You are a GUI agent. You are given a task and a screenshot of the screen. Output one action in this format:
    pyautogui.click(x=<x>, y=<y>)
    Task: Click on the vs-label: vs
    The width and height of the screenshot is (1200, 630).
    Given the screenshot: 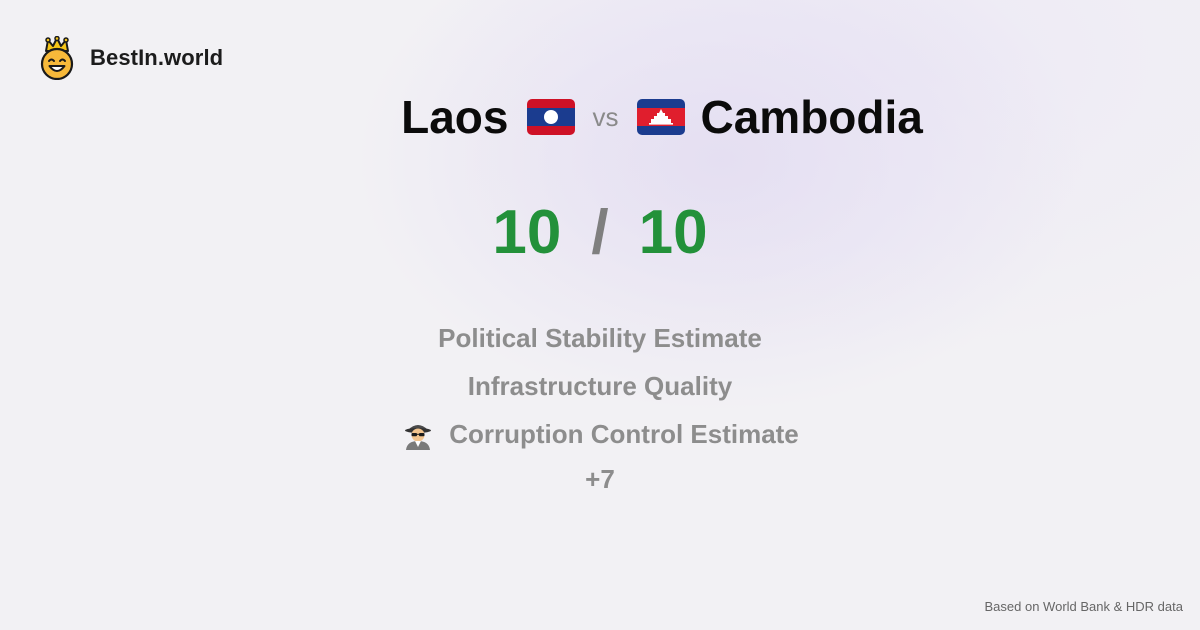 What is the action you would take?
    pyautogui.click(x=605, y=116)
    